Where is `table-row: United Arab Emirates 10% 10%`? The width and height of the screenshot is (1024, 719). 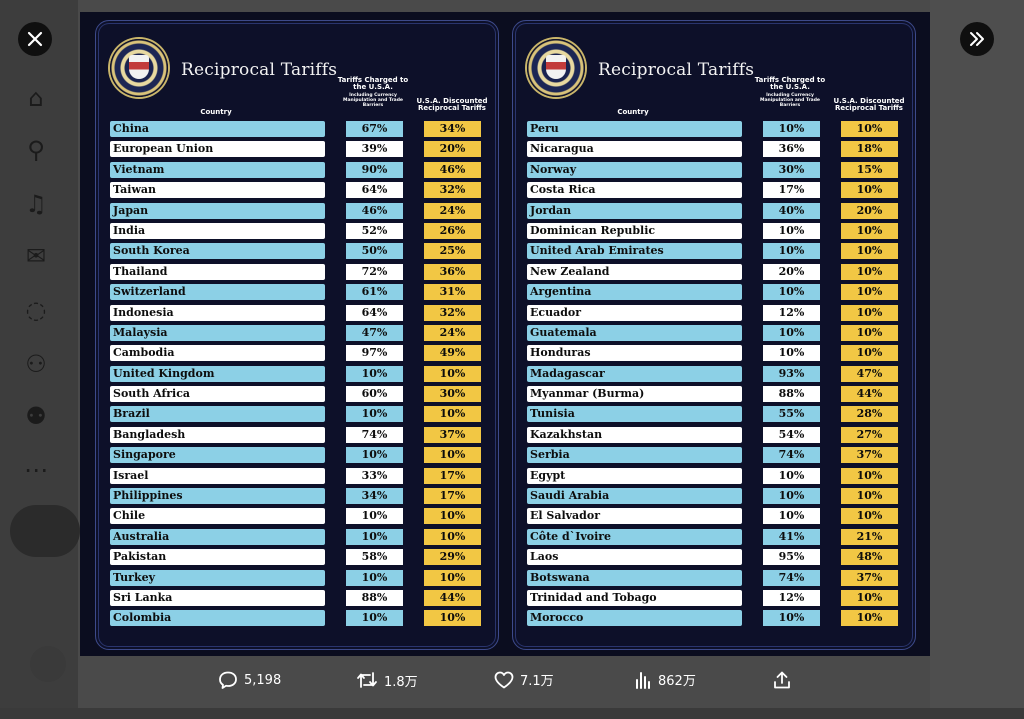
table-row: United Arab Emirates 10% 10% is located at coordinates (717, 252).